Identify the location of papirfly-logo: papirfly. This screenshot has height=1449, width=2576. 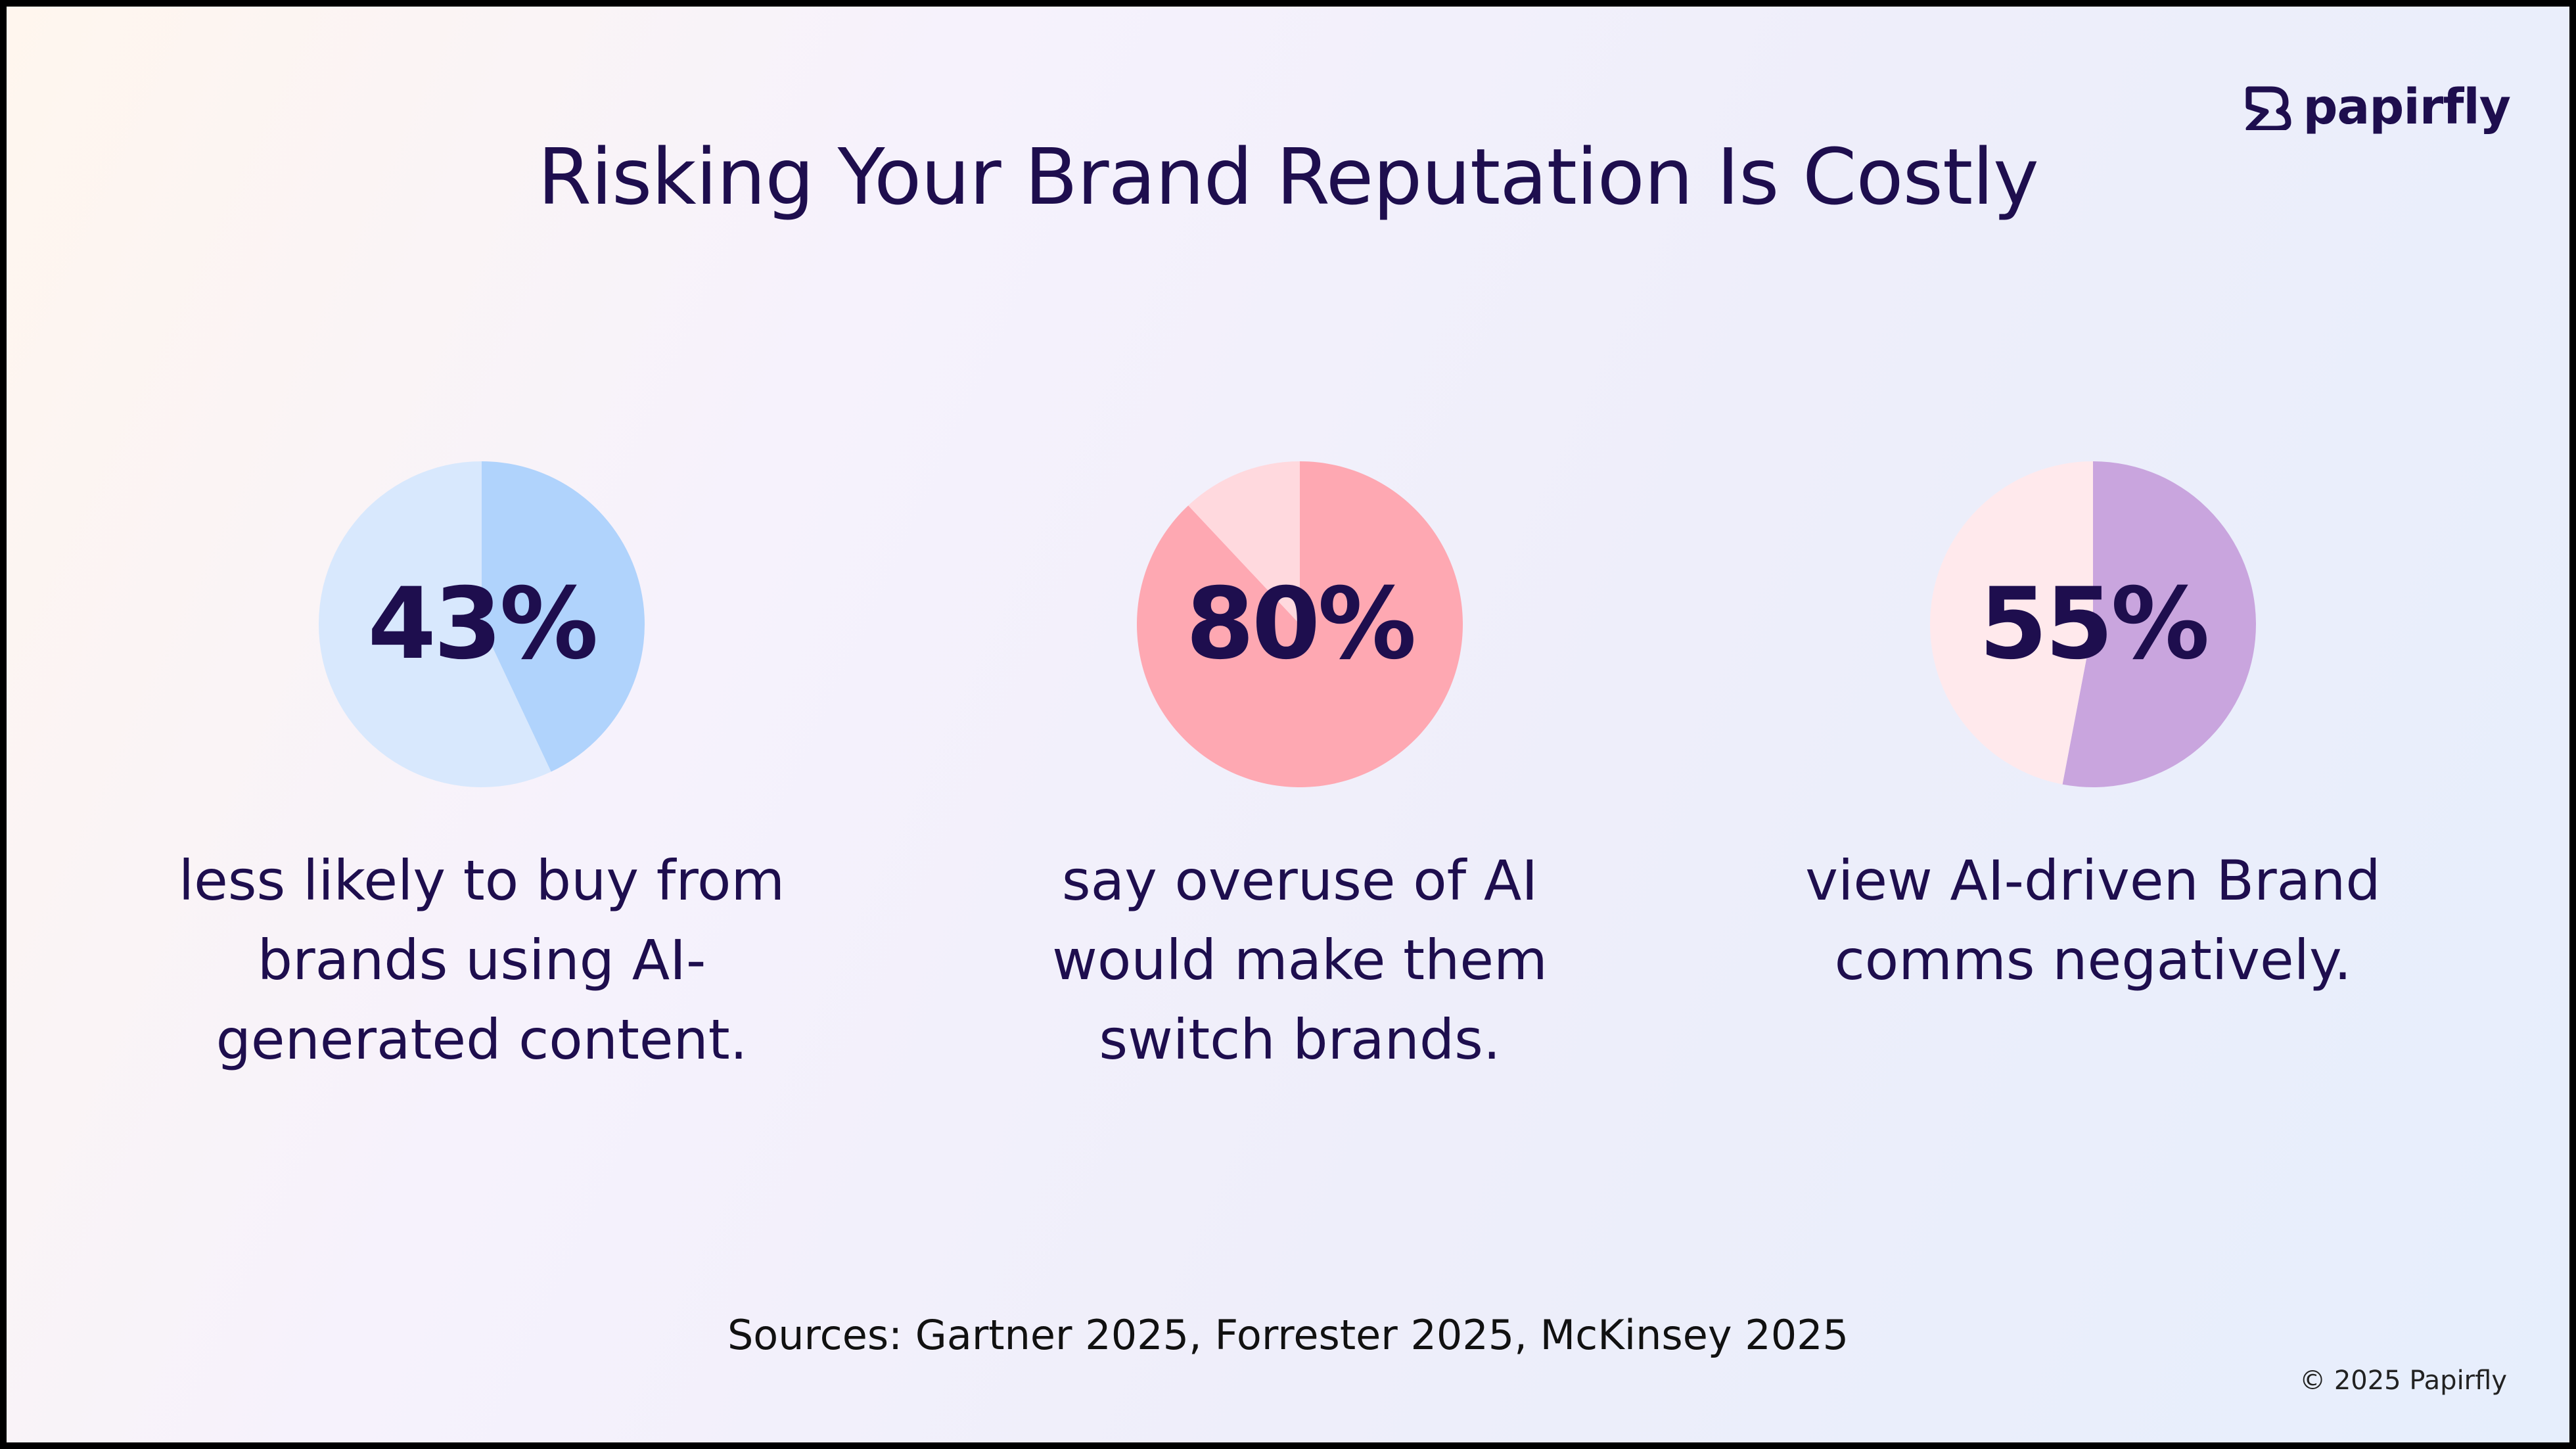
(2376, 108).